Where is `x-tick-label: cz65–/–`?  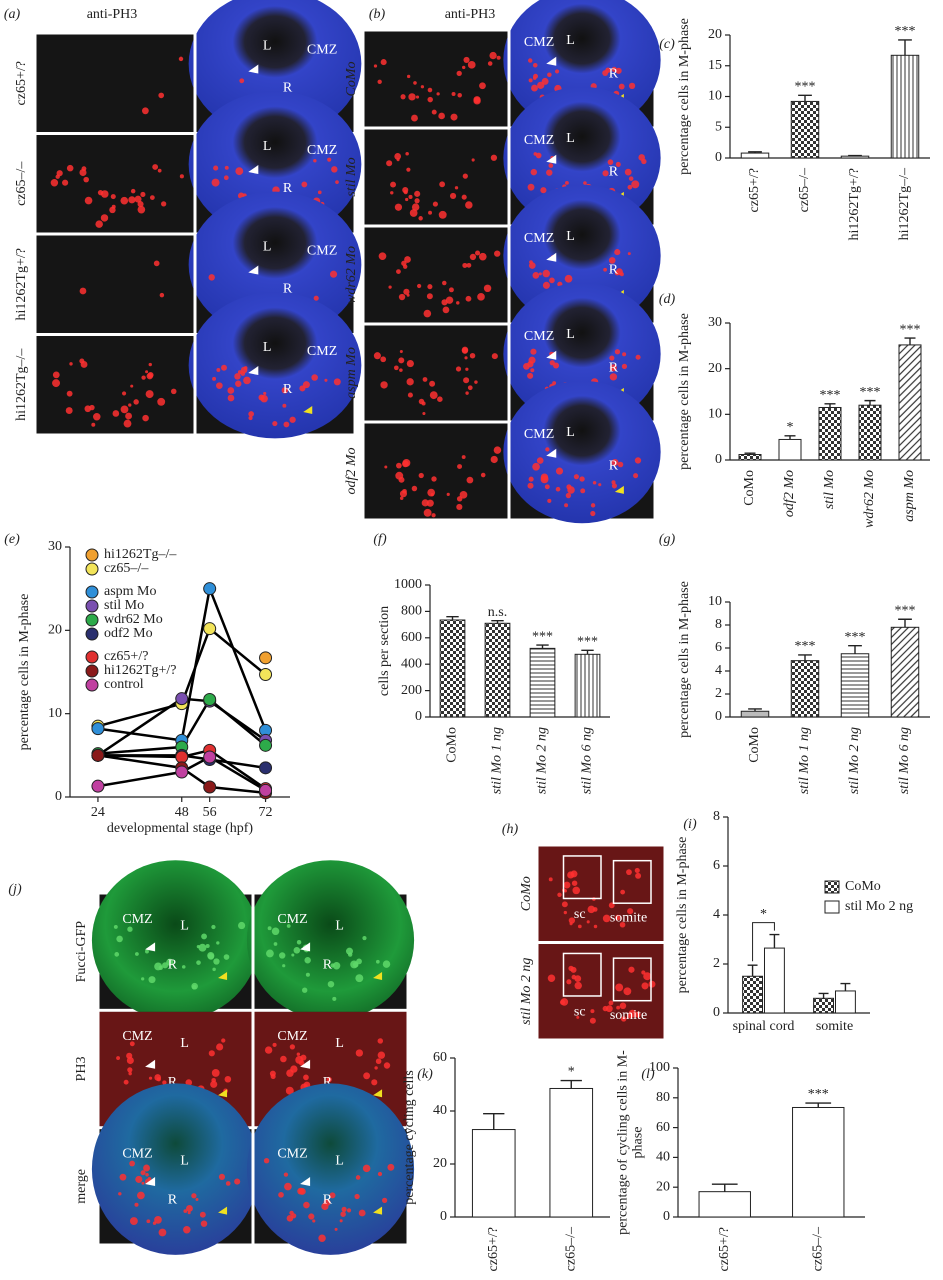
x-tick-label: cz65–/– is located at coordinates (817, 1248).